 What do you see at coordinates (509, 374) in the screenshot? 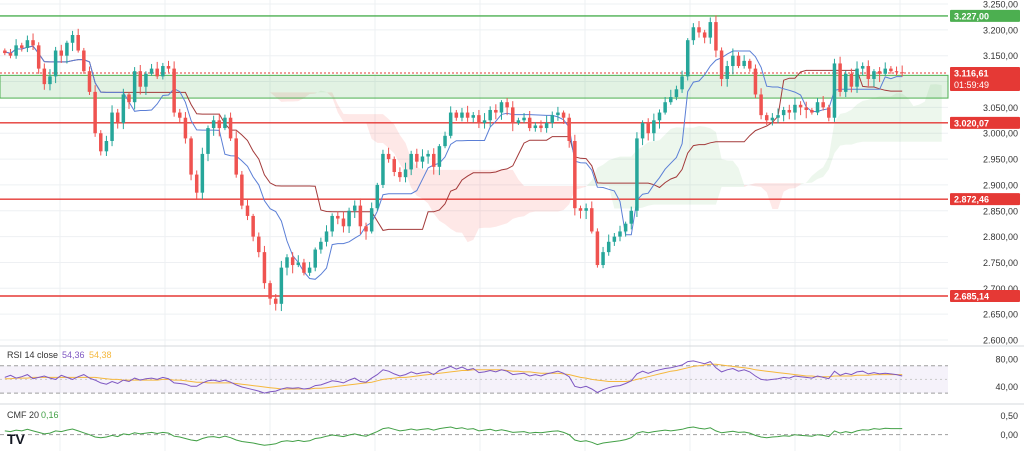
I see `rsi-pane: 80,00 40,00` at bounding box center [509, 374].